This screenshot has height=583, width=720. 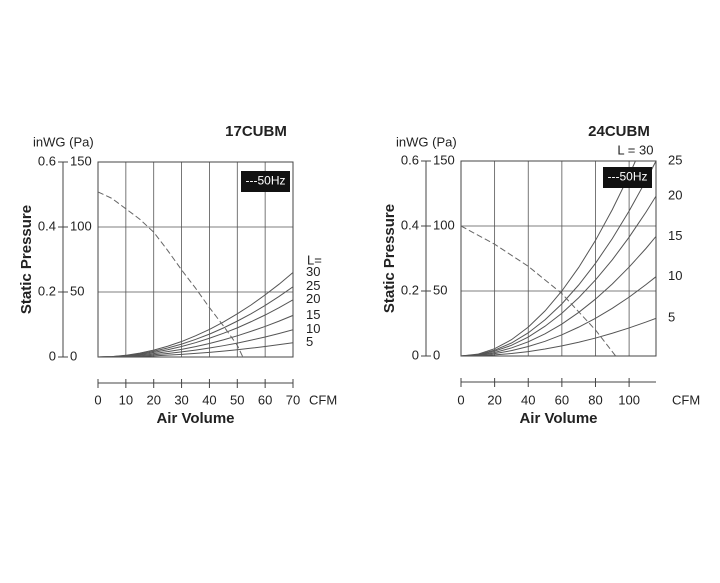 I want to click on x-tick-label: 70, so click(x=293, y=399).